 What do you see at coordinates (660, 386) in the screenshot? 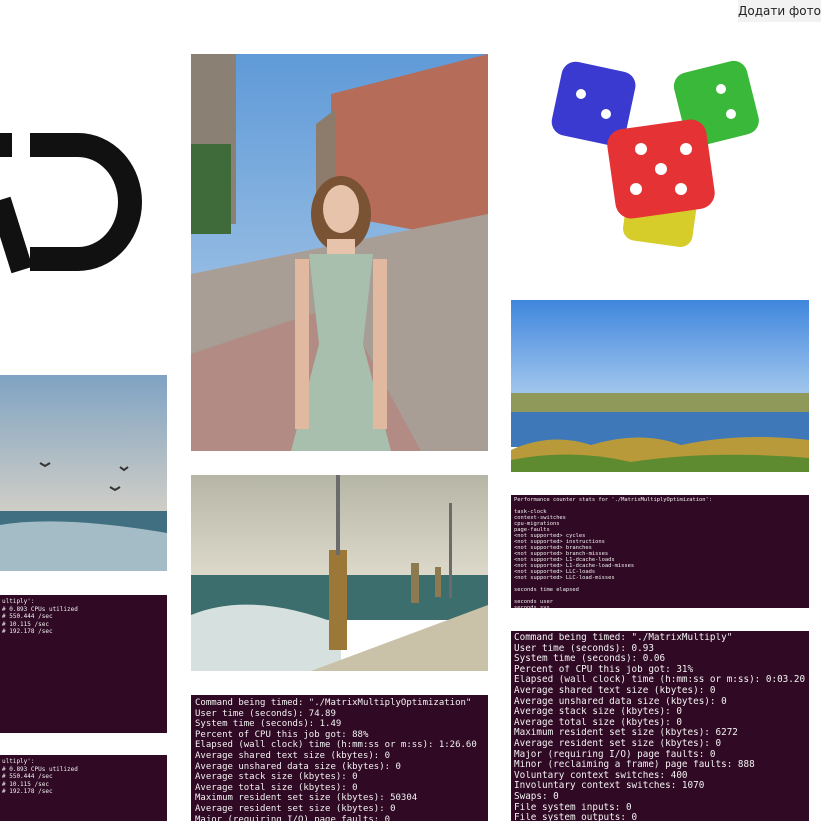
I see `photo-river` at bounding box center [660, 386].